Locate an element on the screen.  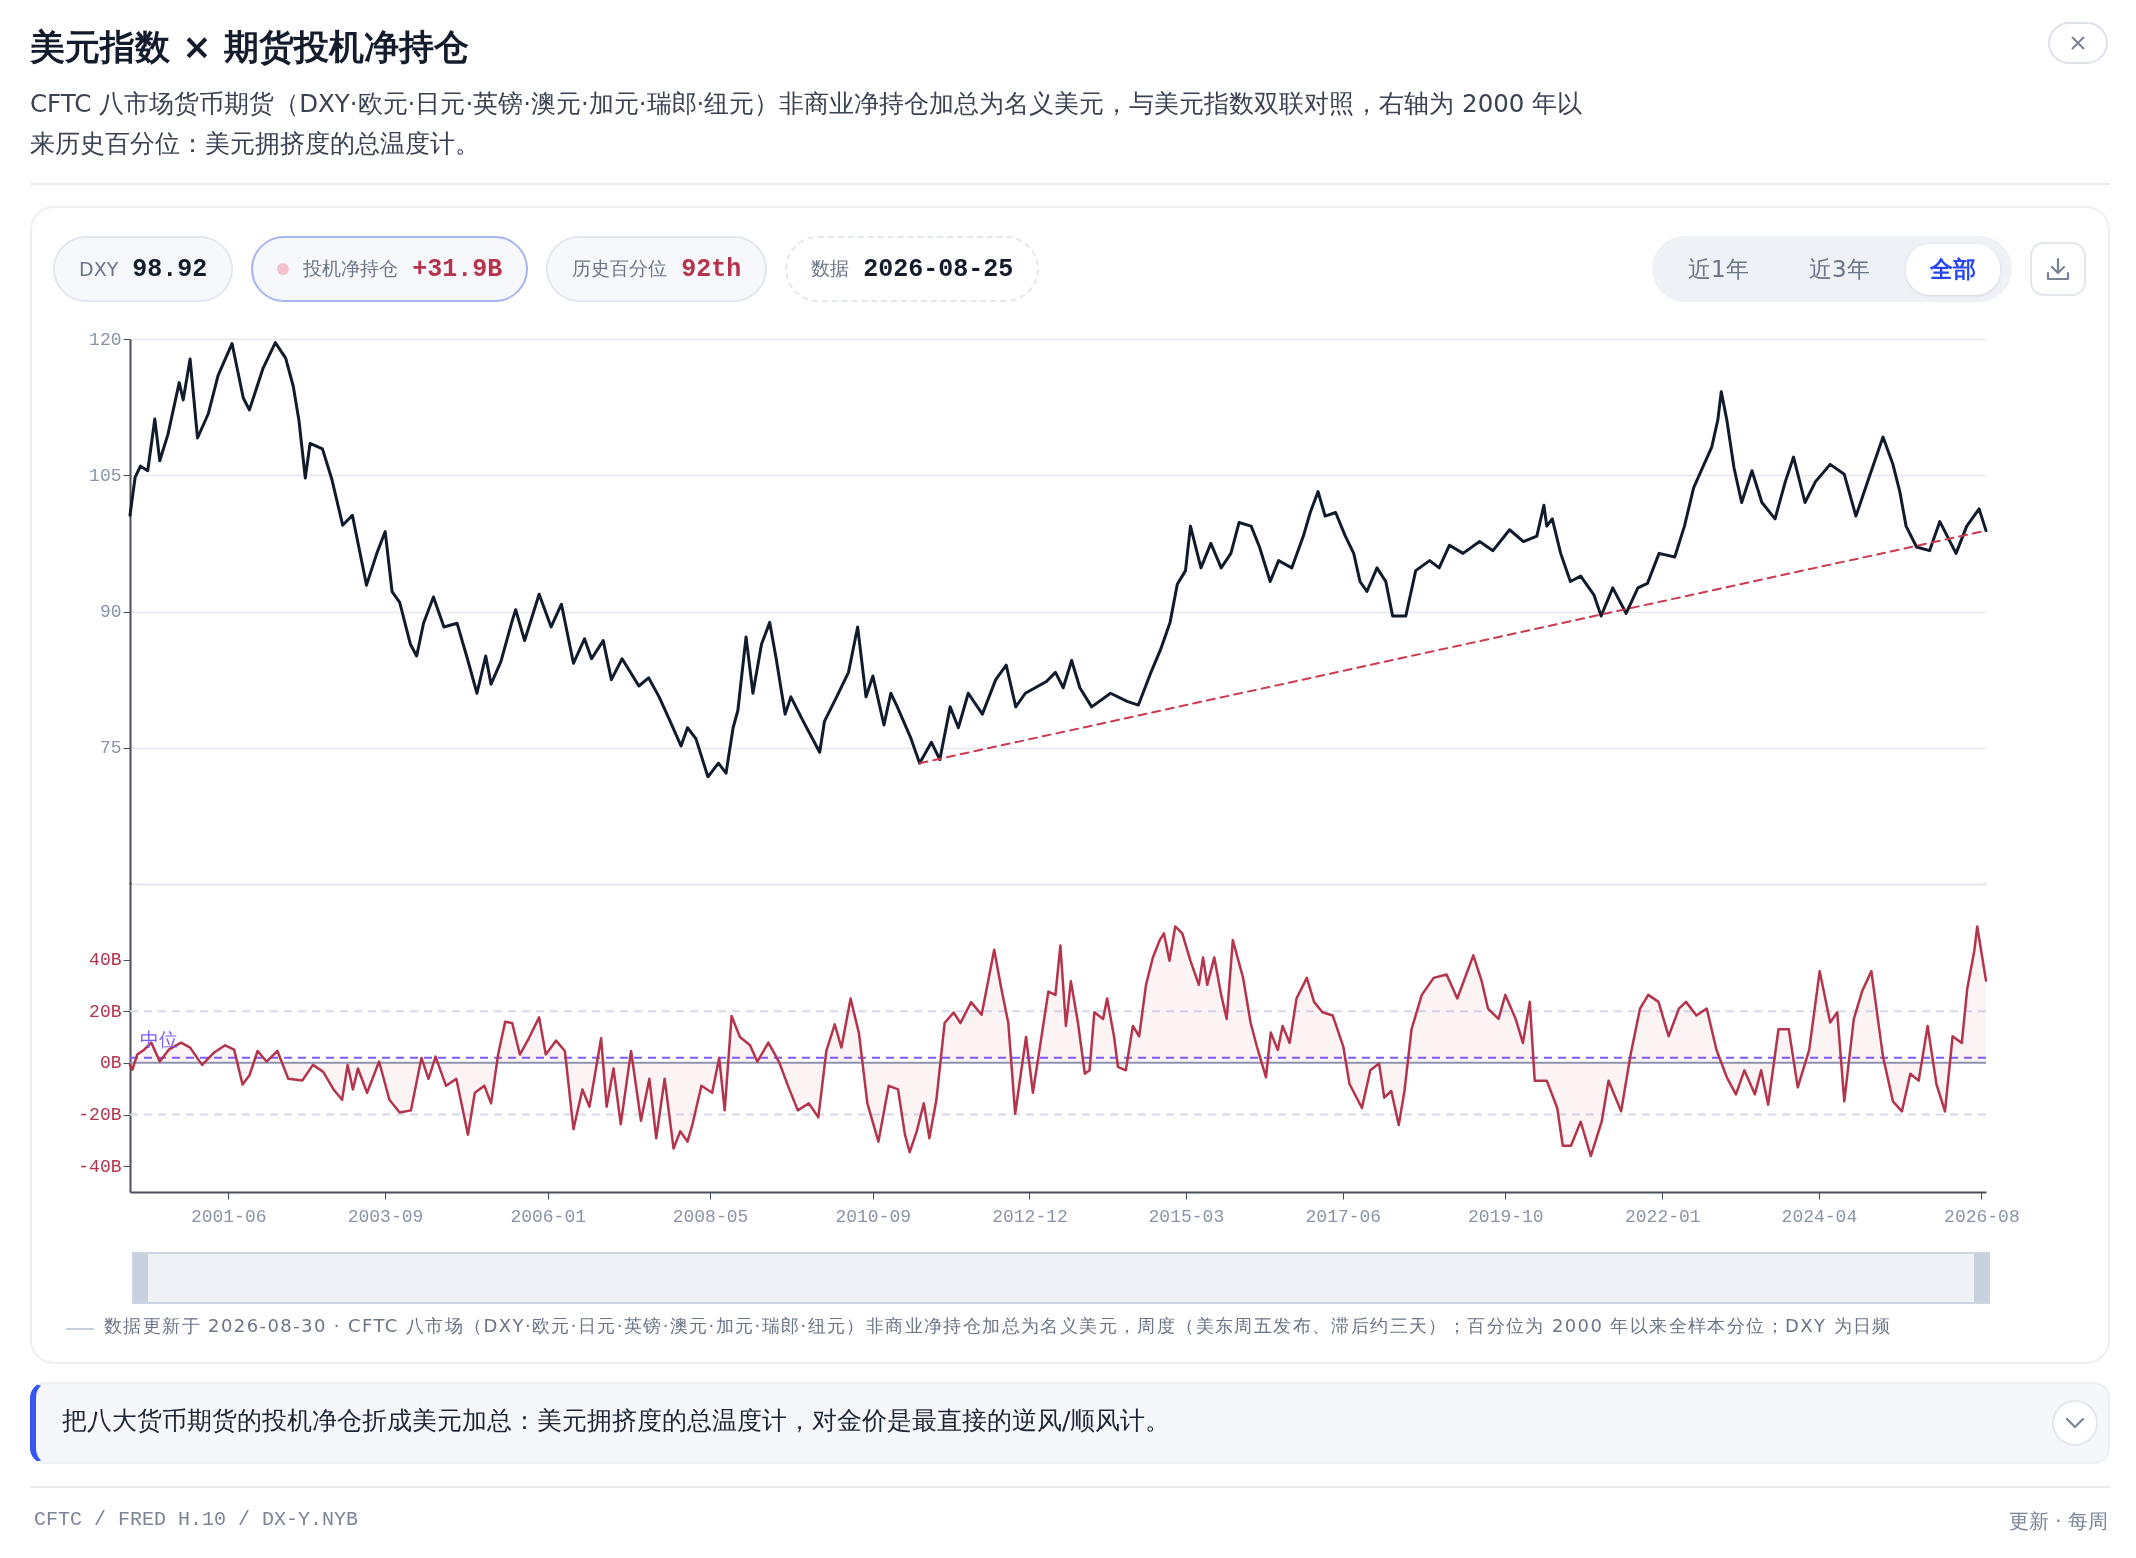
y-tick-label: 75 is located at coordinates (110, 748).